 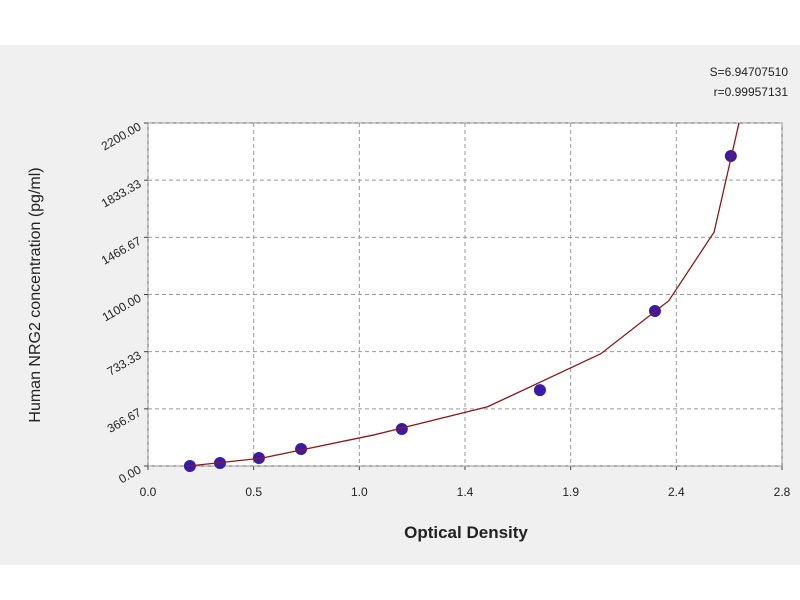 What do you see at coordinates (782, 492) in the screenshot?
I see `x-tick-label: 2.8` at bounding box center [782, 492].